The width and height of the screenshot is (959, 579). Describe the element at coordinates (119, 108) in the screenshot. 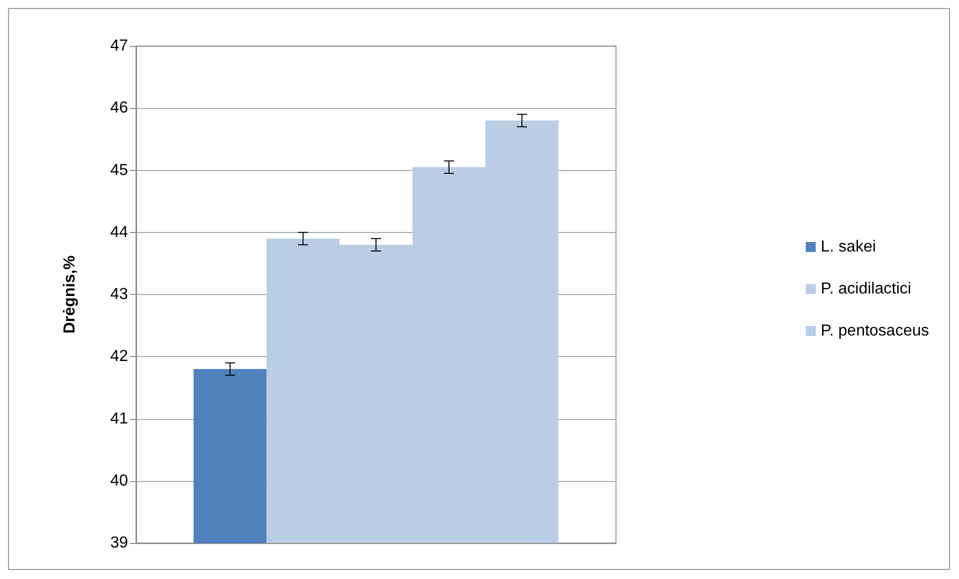

I see `y-tick-label: 46` at that location.